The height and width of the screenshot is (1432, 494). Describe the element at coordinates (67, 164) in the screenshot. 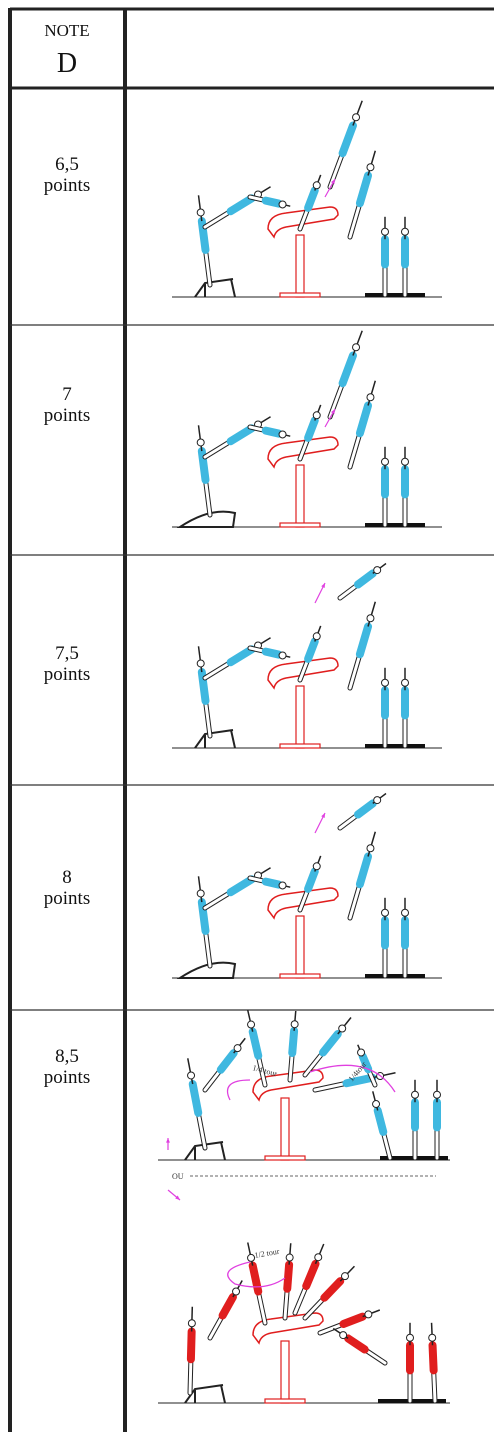

I see `row-score: 6,5` at that location.